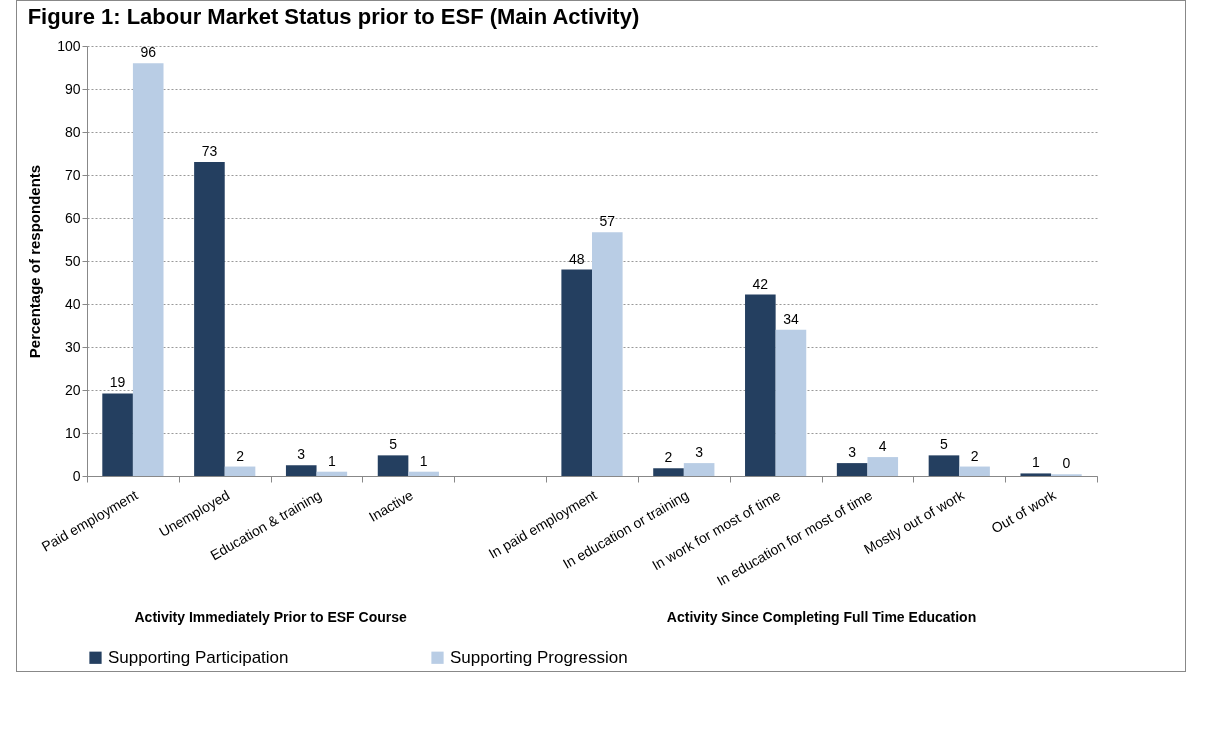  What do you see at coordinates (117, 382) in the screenshot?
I see `data-label: 19` at bounding box center [117, 382].